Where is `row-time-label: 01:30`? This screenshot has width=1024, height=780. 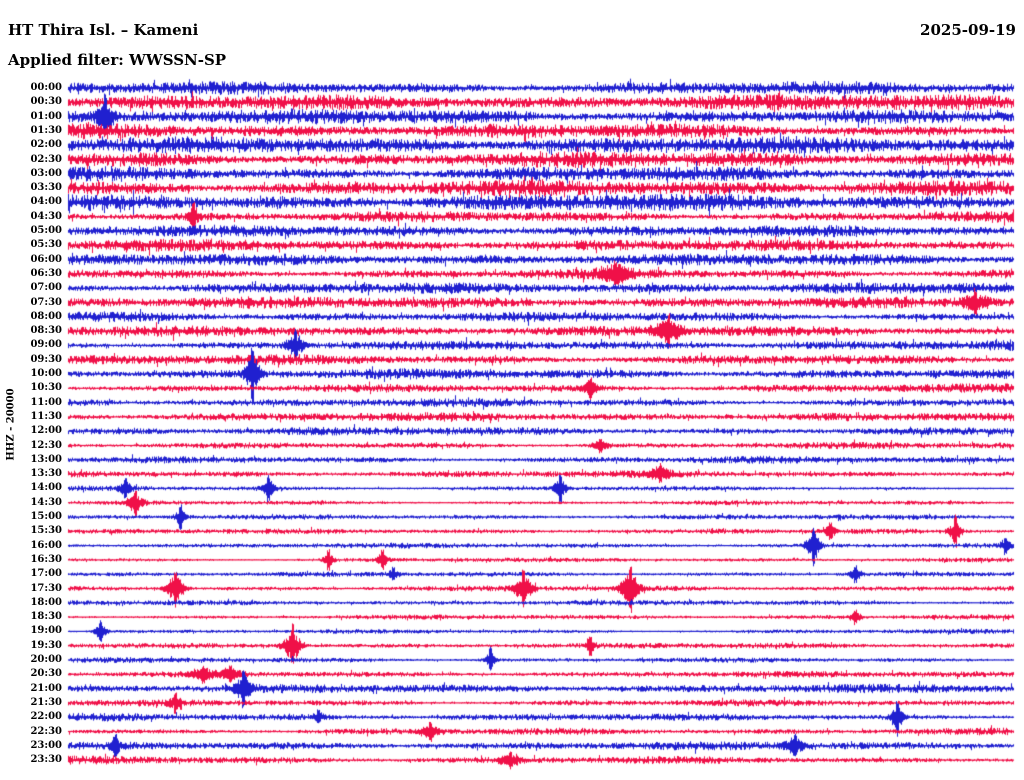
row-time-label: 01:30 is located at coordinates (46, 130).